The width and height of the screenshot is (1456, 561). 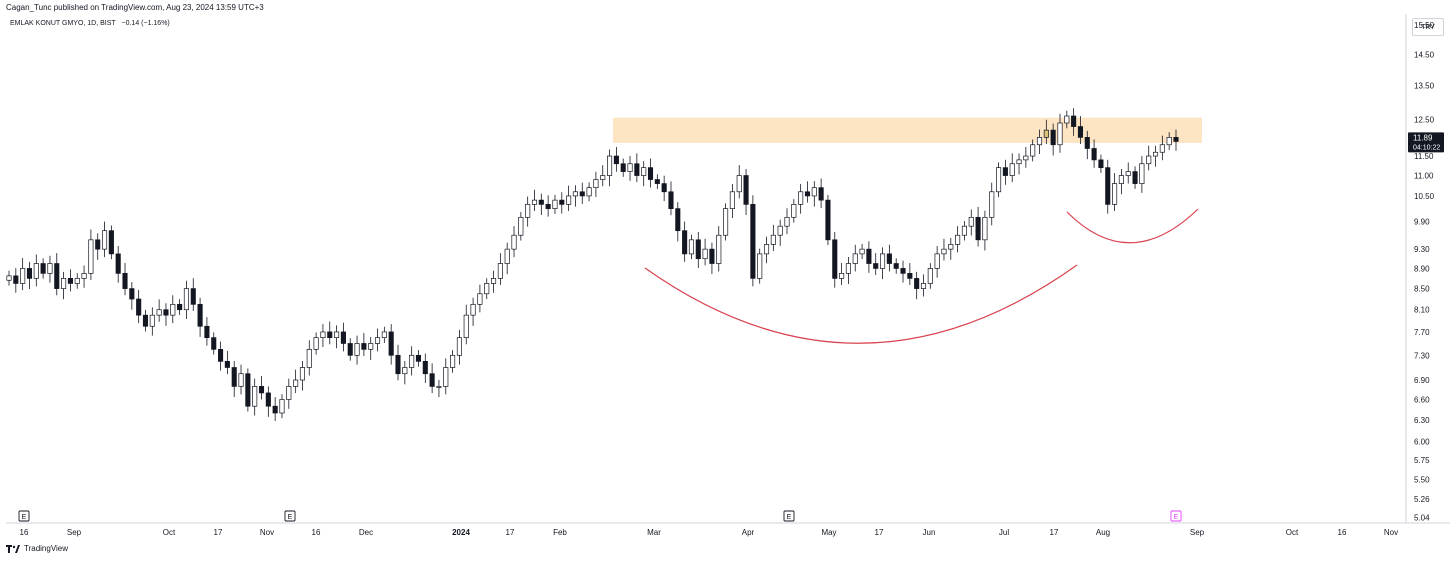 I want to click on resistance-zone, so click(x=907, y=130).